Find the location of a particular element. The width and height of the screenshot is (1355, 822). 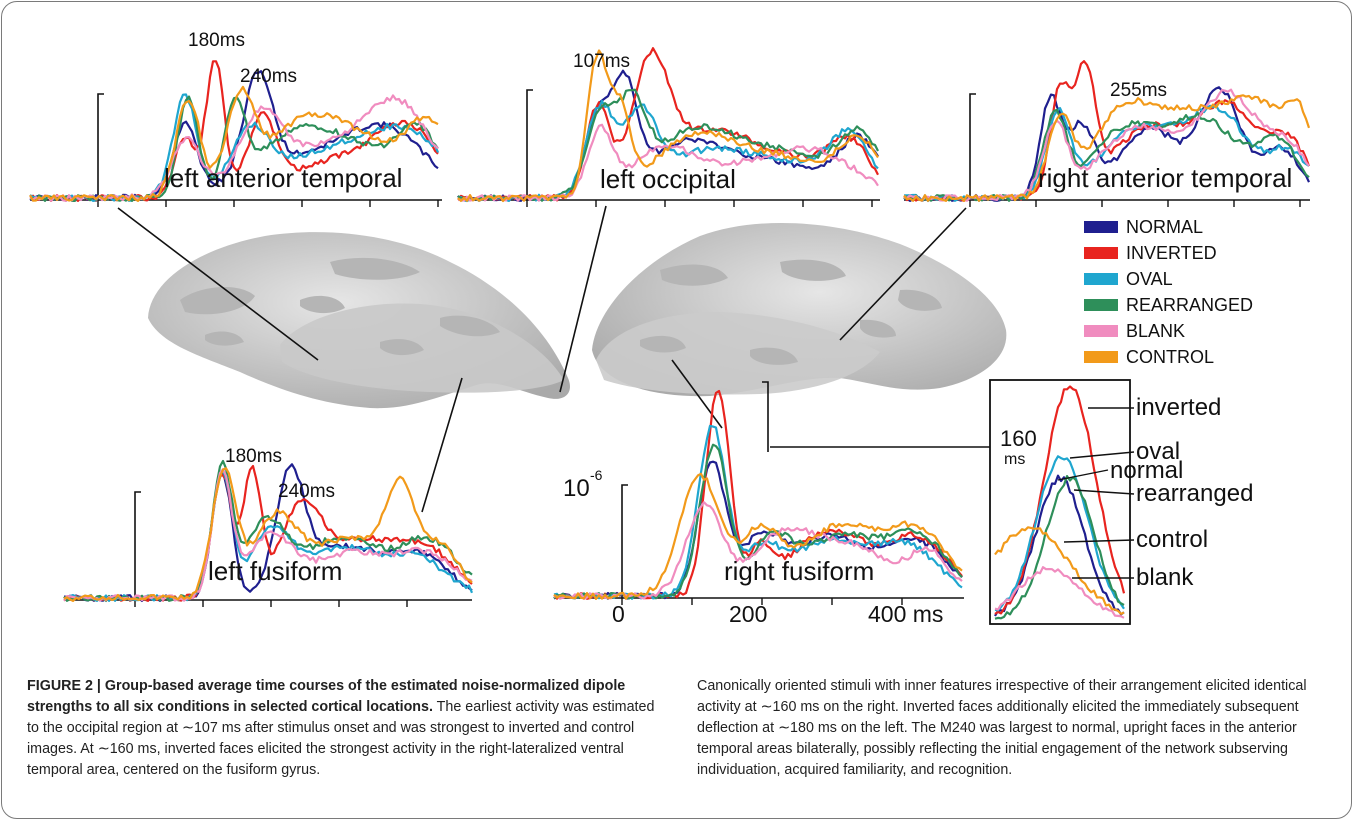

legend-label-oval: OVAL is located at coordinates (1149, 279).